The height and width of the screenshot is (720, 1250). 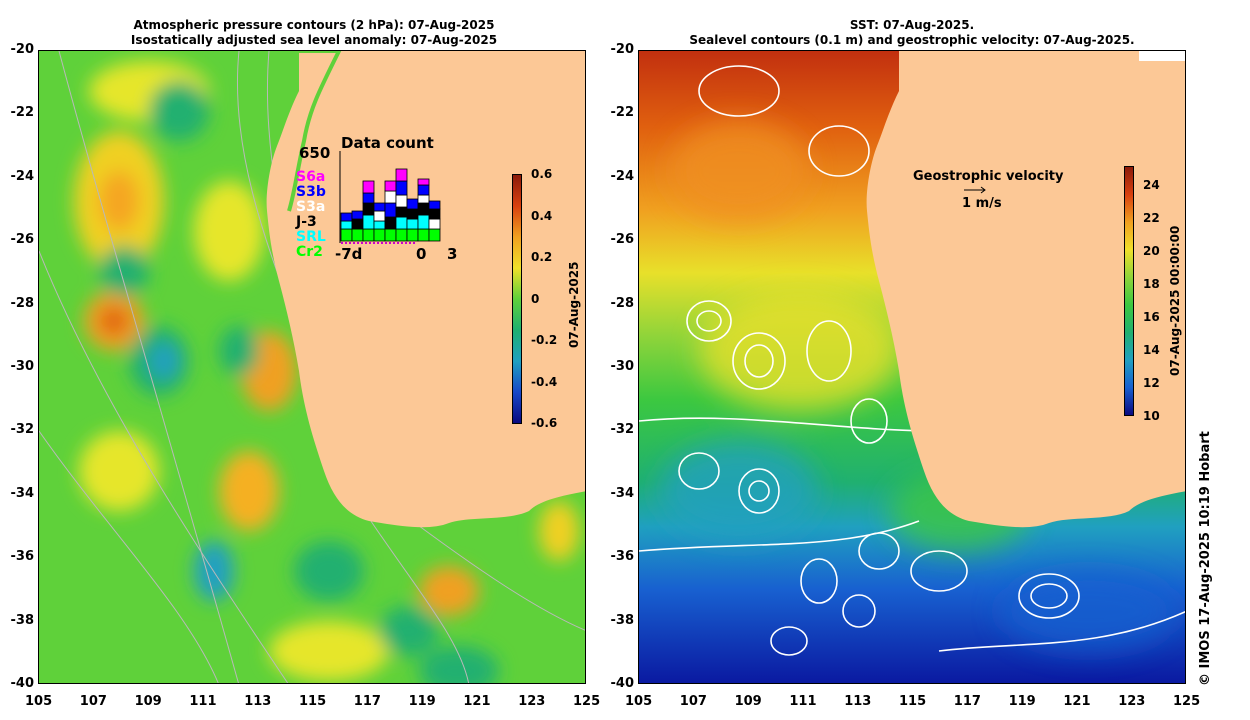 I want to click on mission-s6a: S6a, so click(x=311, y=177).